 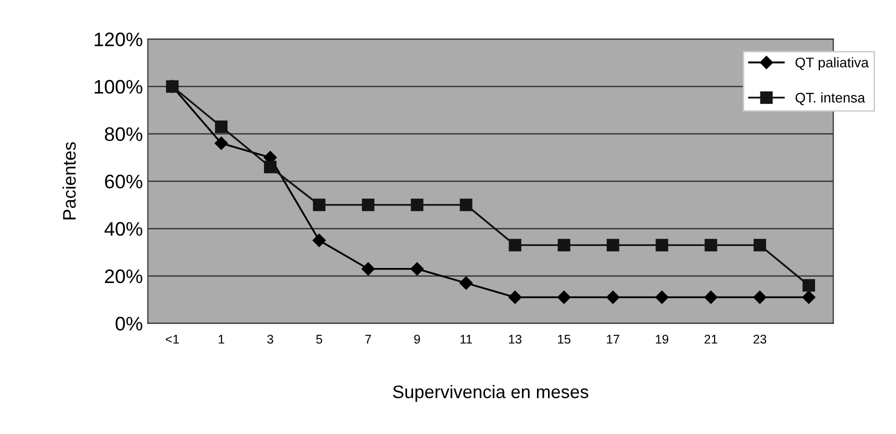 What do you see at coordinates (613, 339) in the screenshot?
I see `x-tick-label: 17` at bounding box center [613, 339].